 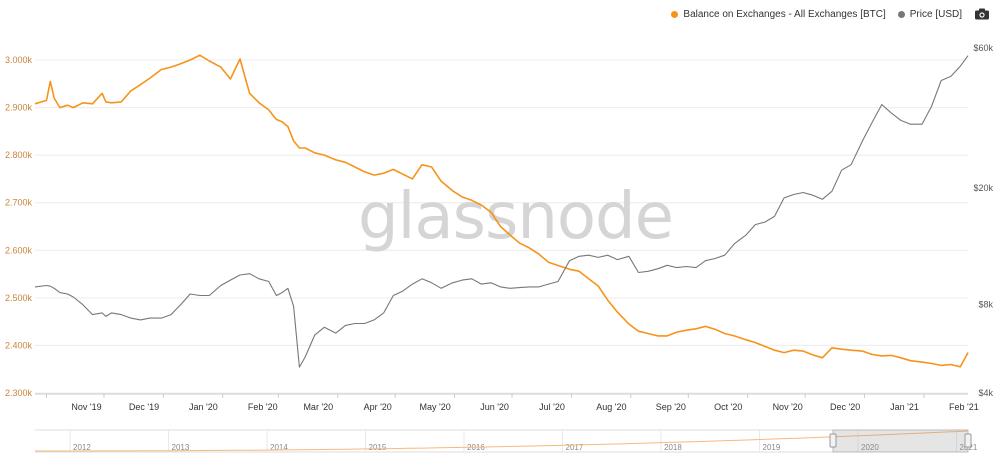 I want to click on left-tick-label: 2.400k, so click(x=19, y=345).